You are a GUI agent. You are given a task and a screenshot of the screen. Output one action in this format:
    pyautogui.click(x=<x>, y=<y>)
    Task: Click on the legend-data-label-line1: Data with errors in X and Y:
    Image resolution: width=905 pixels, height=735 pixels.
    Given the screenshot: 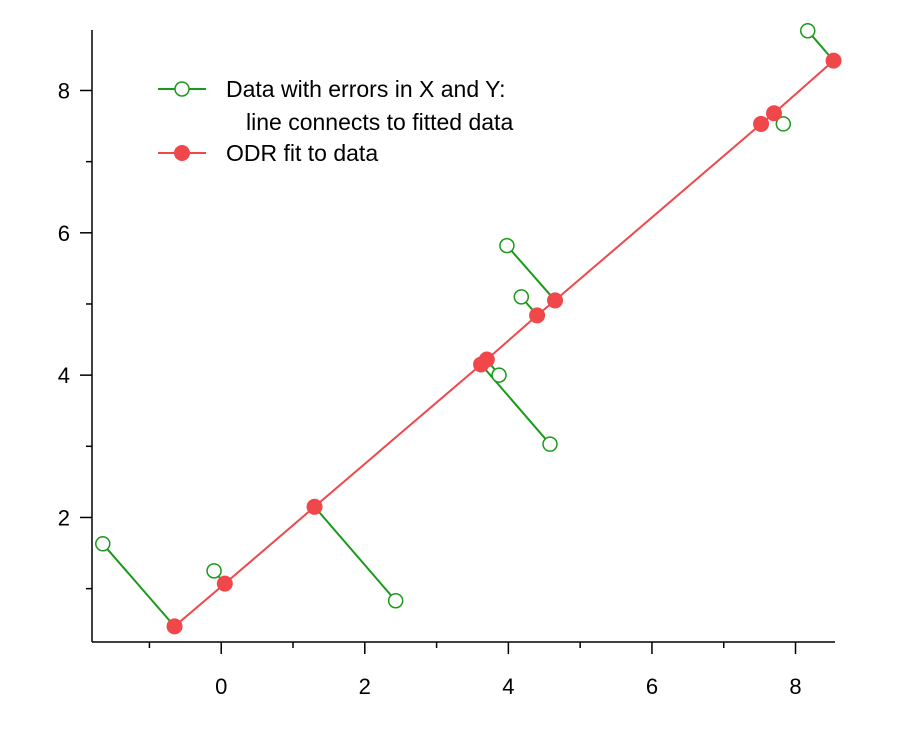 What is the action you would take?
    pyautogui.click(x=366, y=89)
    